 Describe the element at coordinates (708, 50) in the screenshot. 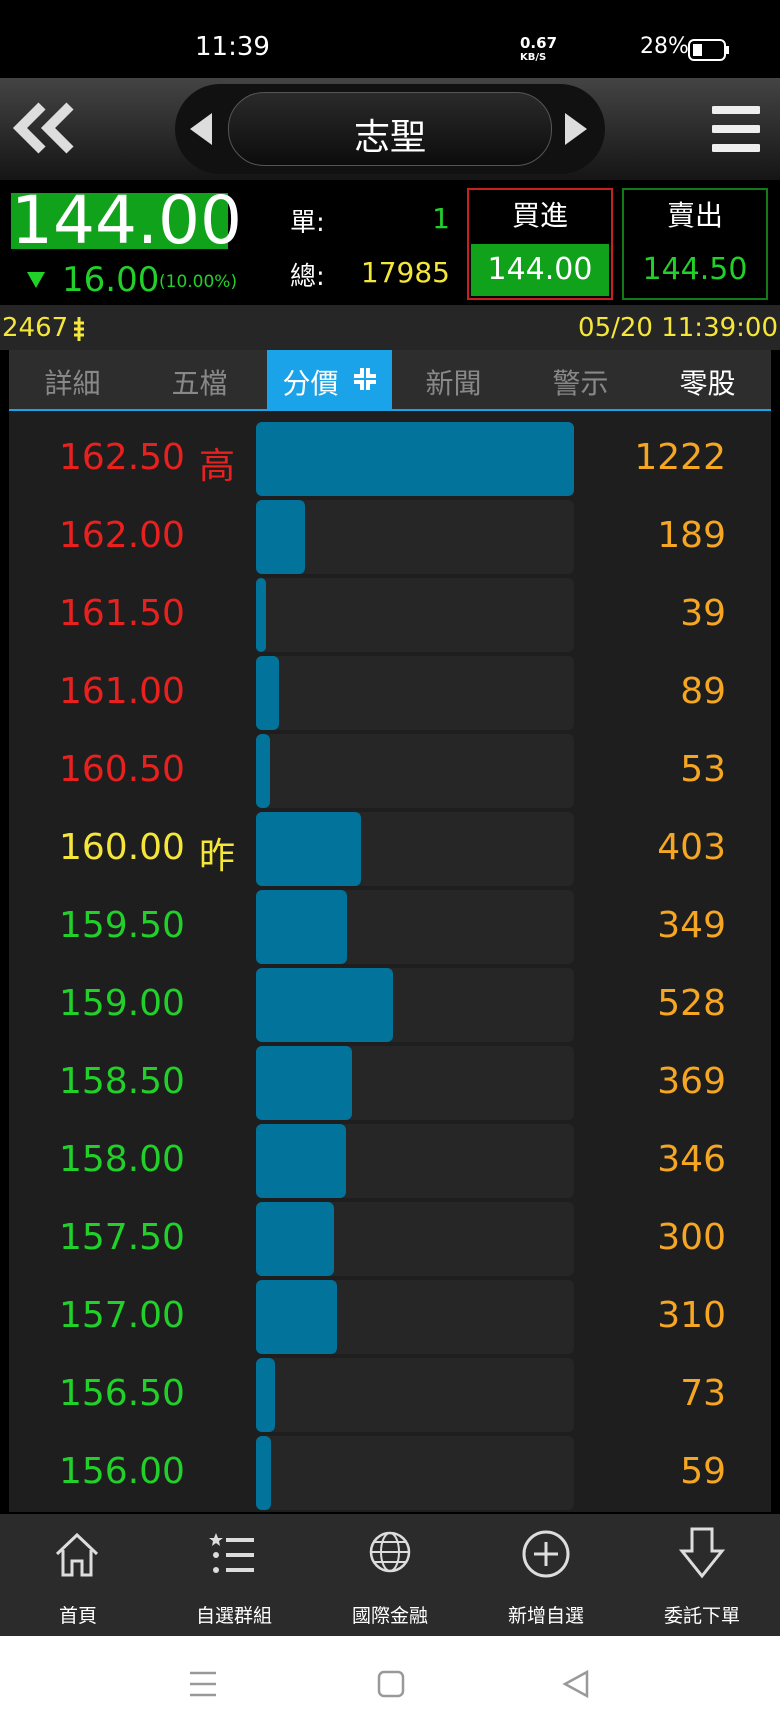

I see `battery-icon` at that location.